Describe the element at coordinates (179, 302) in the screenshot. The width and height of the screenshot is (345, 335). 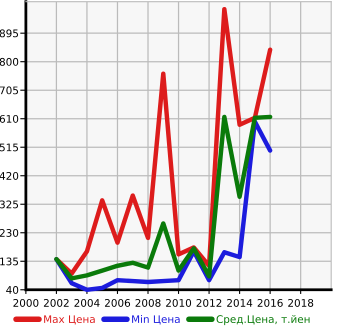
I see `x-tick-label: 2010` at that location.